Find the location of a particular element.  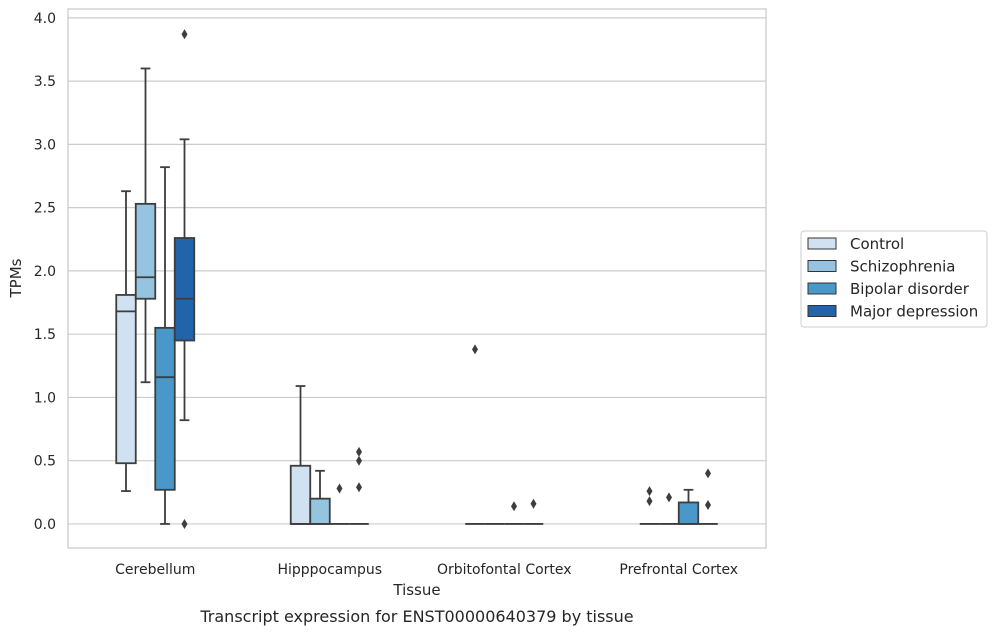

y-tick-label: 3.5 is located at coordinates (45, 82).